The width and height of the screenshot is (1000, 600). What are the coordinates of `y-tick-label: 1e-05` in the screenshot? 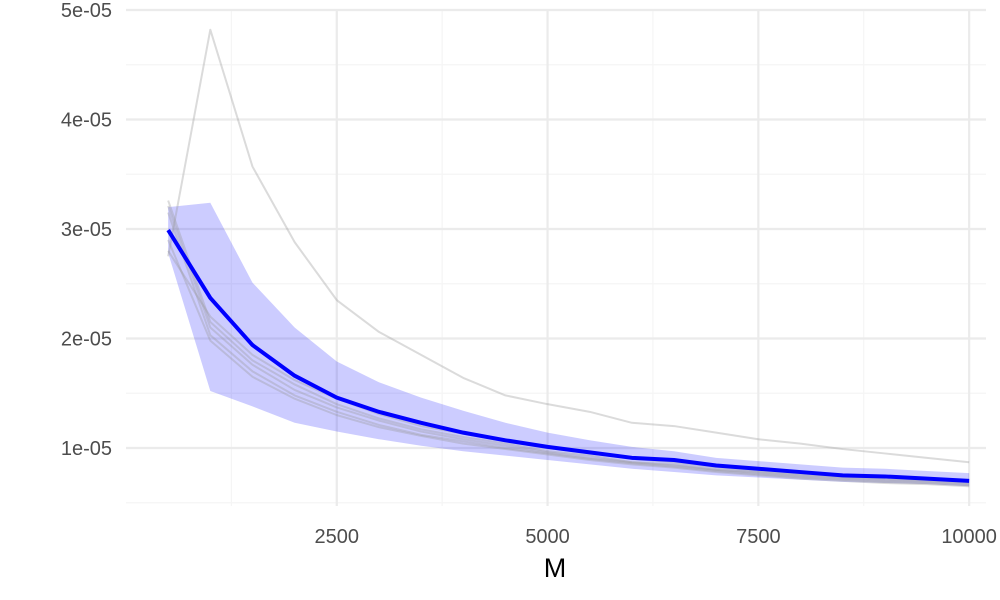 It's located at (86, 449).